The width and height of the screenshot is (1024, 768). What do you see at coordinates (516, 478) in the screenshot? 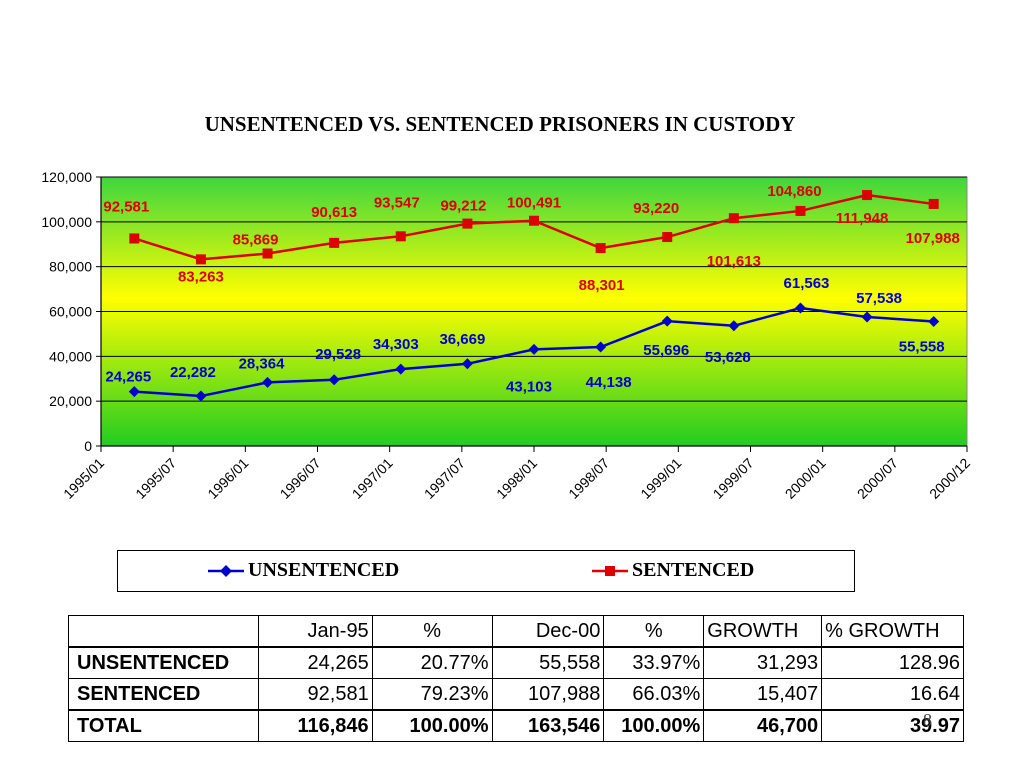
I see `x-tick-label: 1998/01` at bounding box center [516, 478].